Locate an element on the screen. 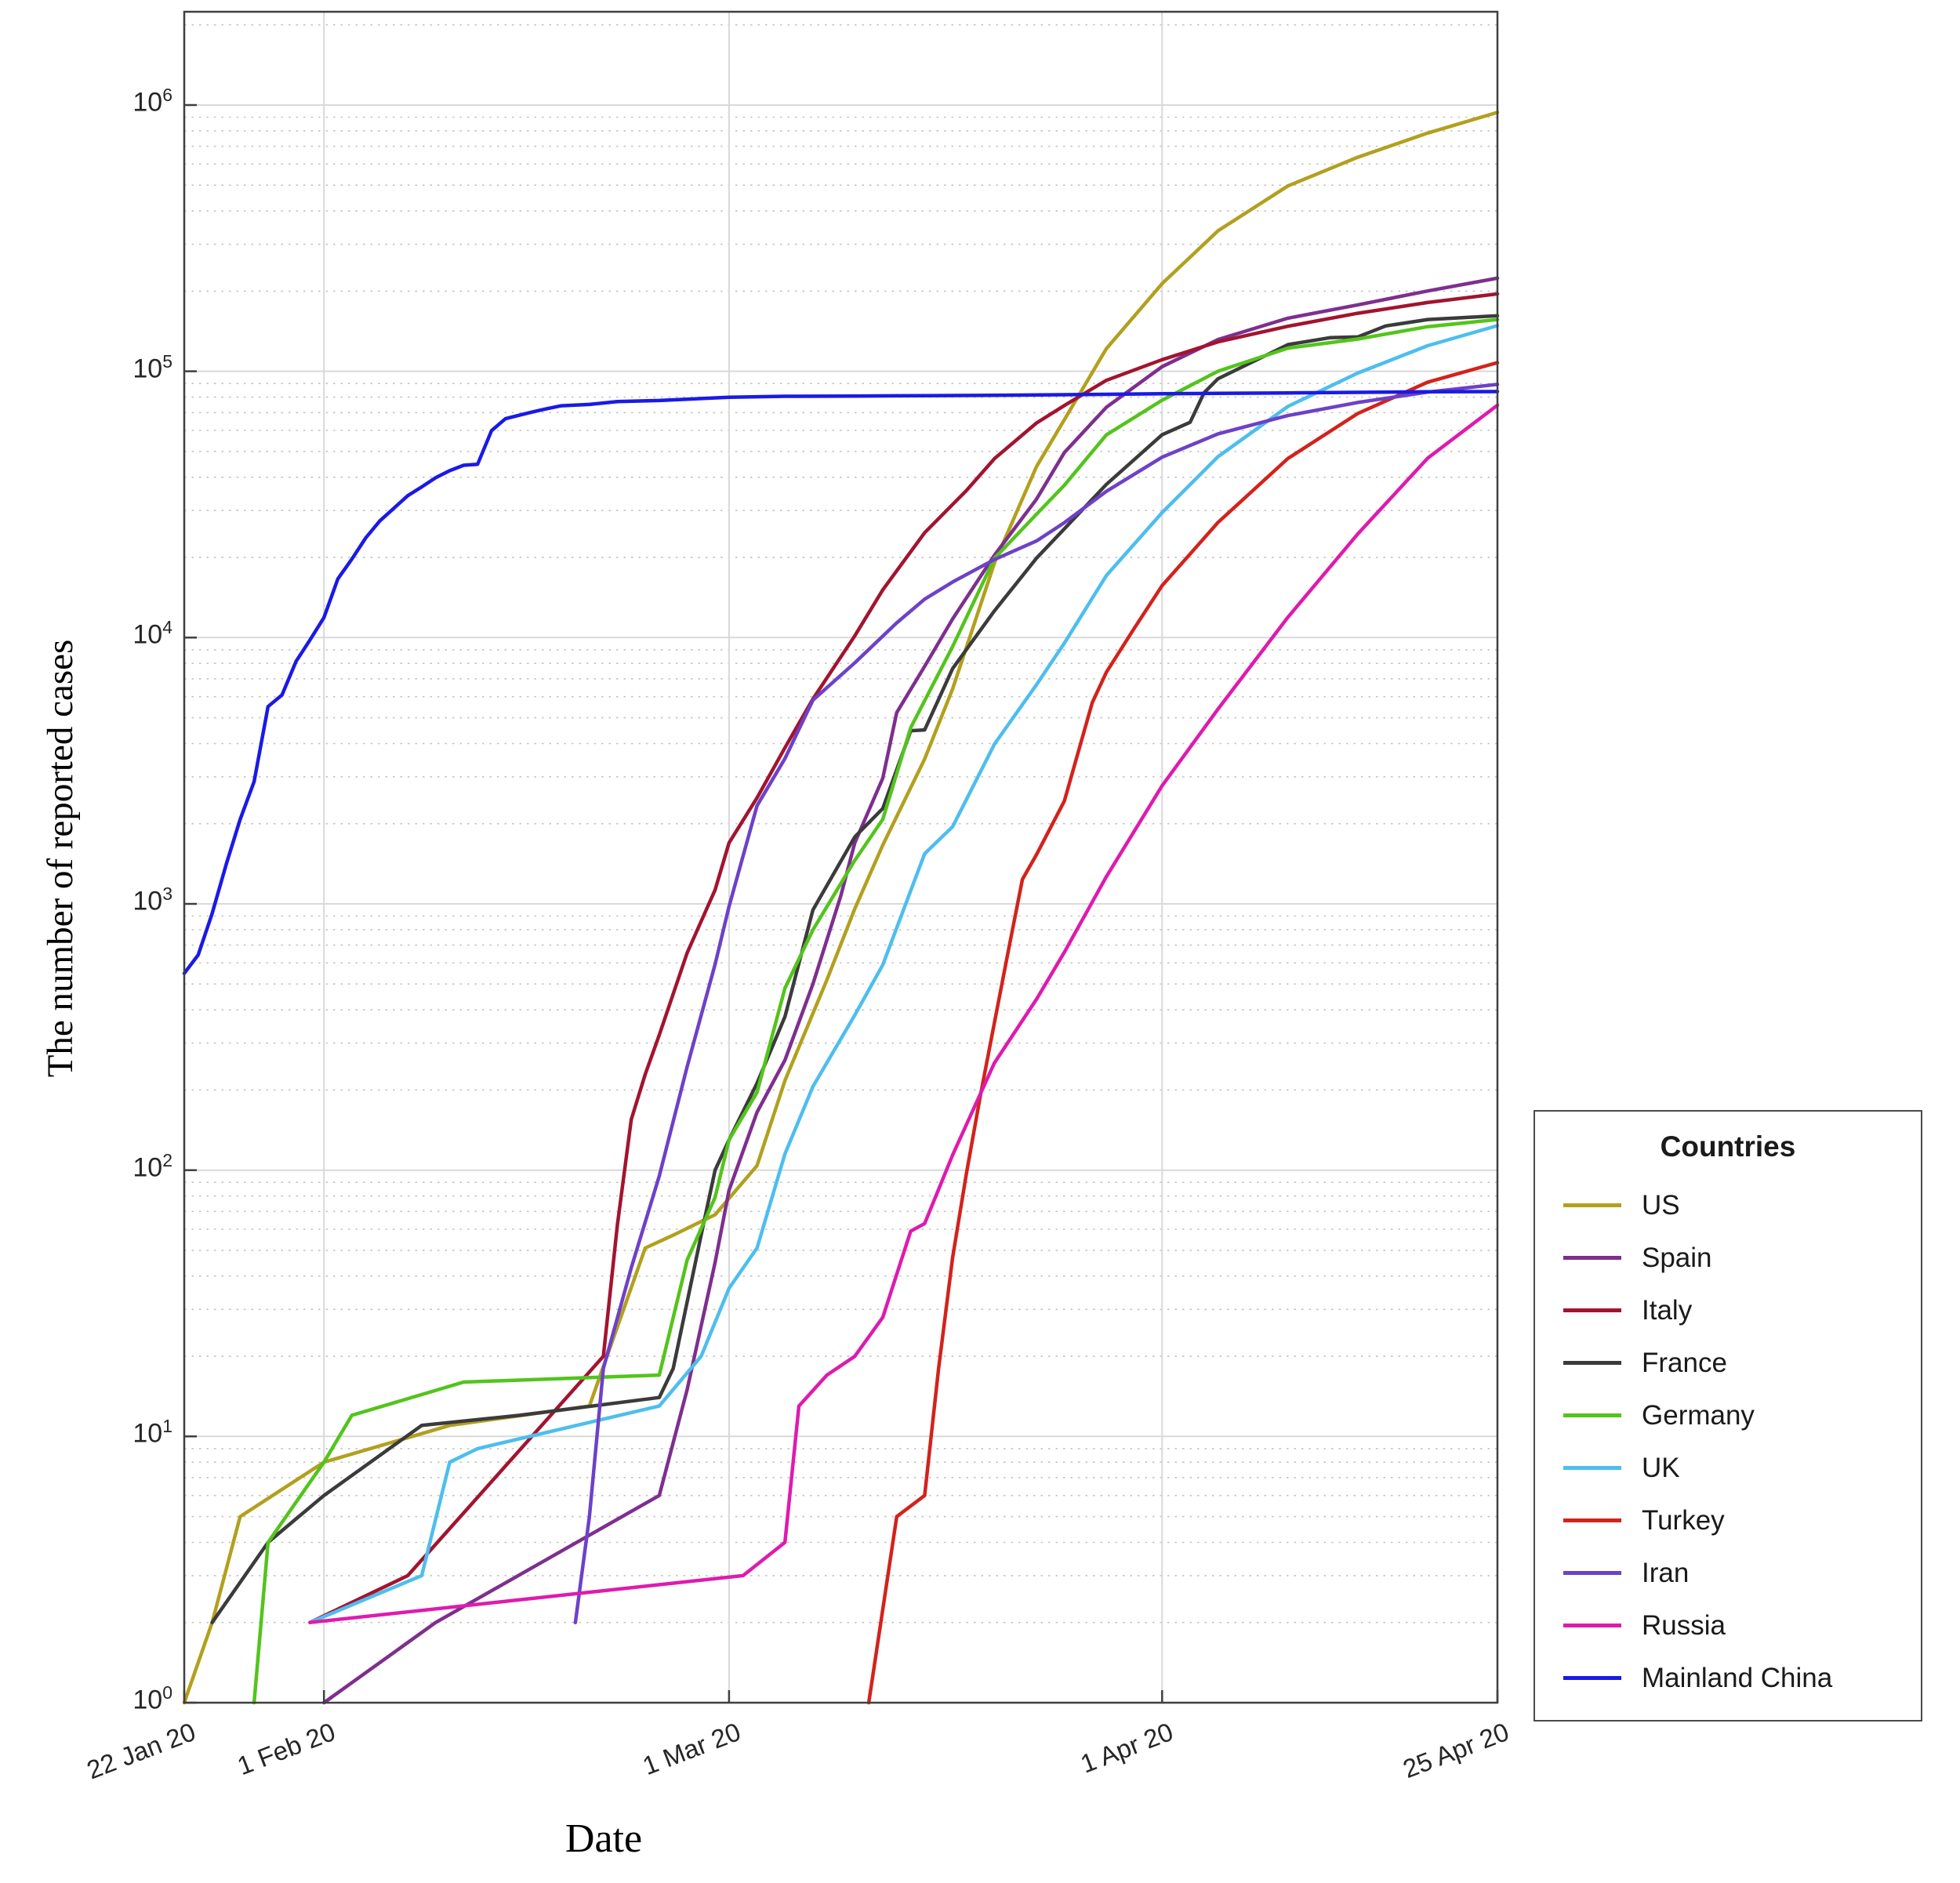 Image resolution: width=1960 pixels, height=1883 pixels. y-tick-label: 10⁰ is located at coordinates (152, 1699).